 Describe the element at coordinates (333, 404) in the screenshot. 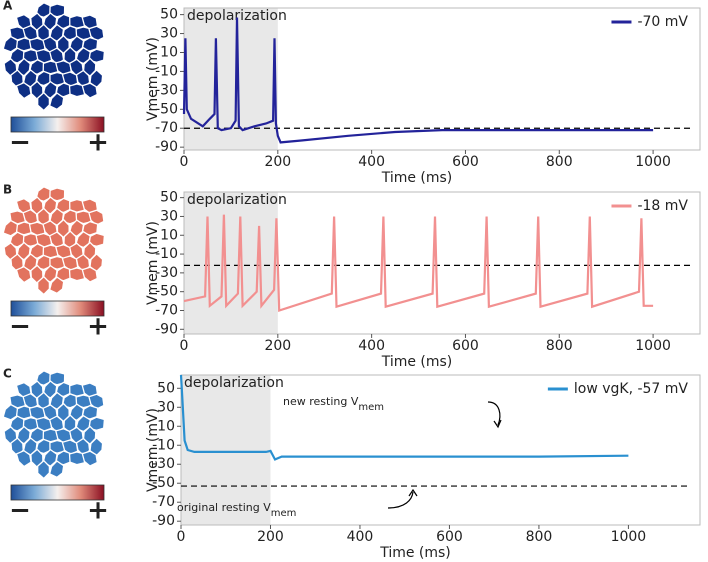

I see `annotation: new resting Vmem` at that location.